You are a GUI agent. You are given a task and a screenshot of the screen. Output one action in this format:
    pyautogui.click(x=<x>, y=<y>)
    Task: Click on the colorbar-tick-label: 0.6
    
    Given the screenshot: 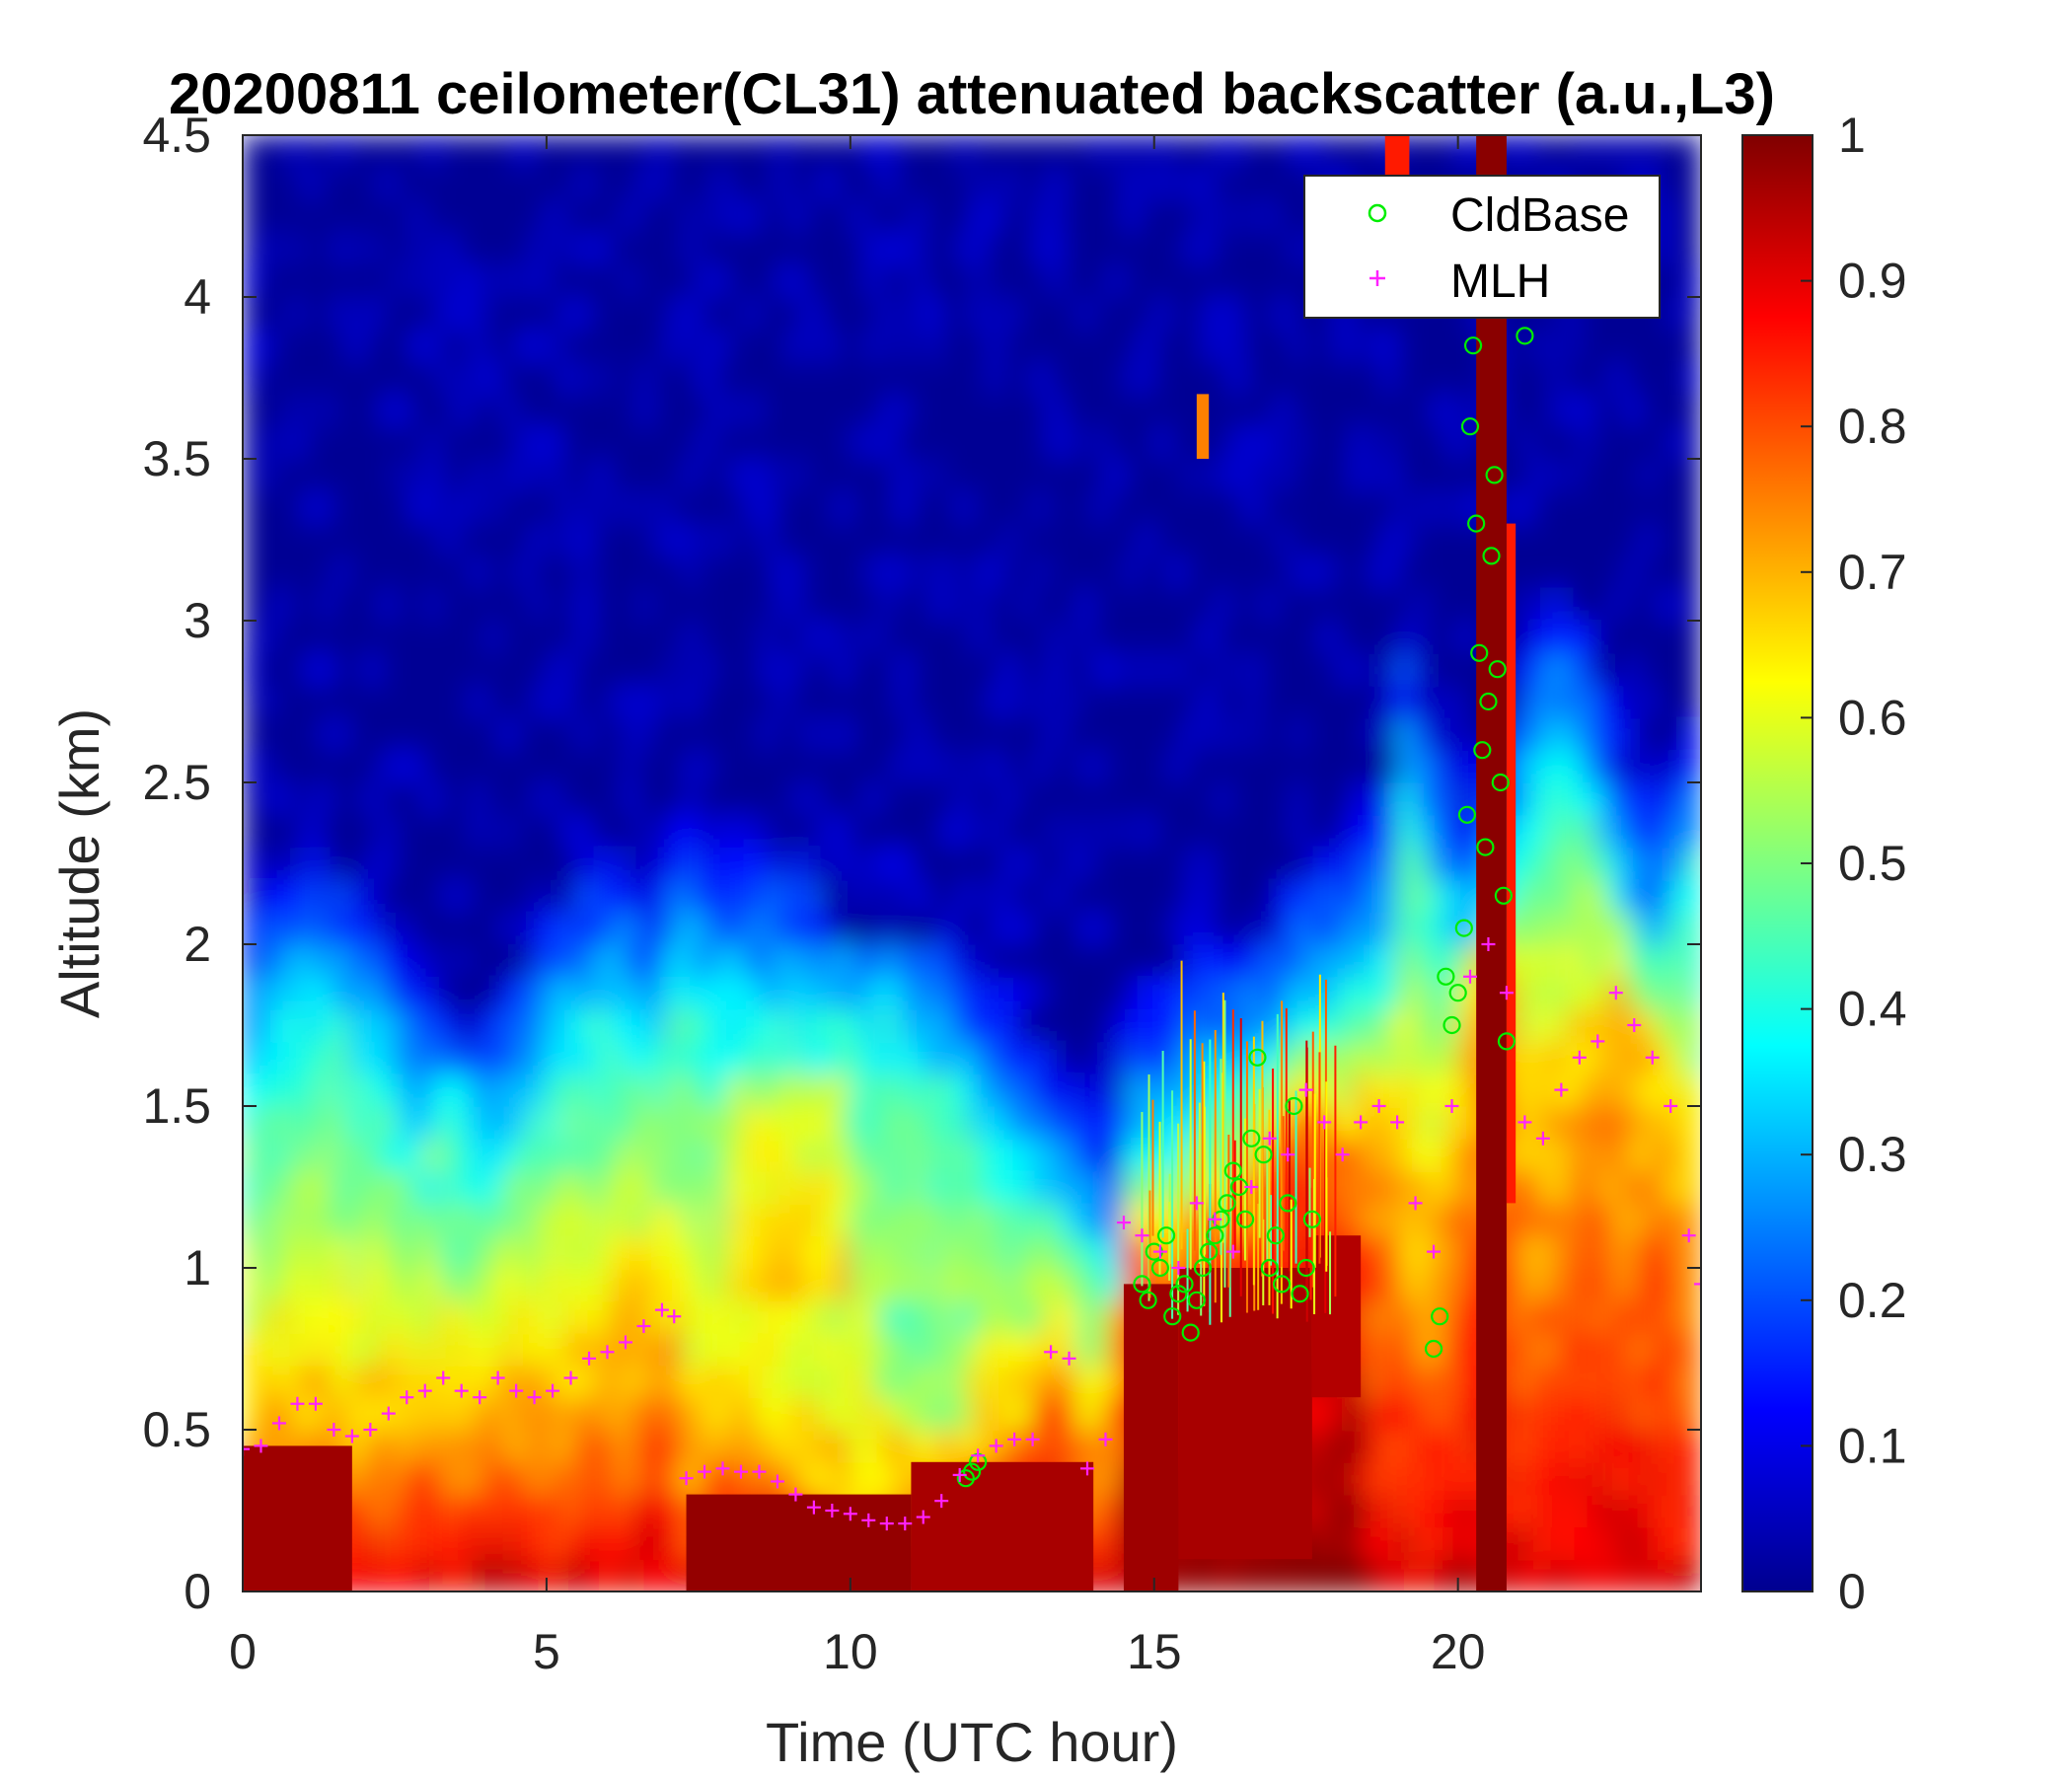 What is the action you would take?
    pyautogui.click(x=1873, y=718)
    